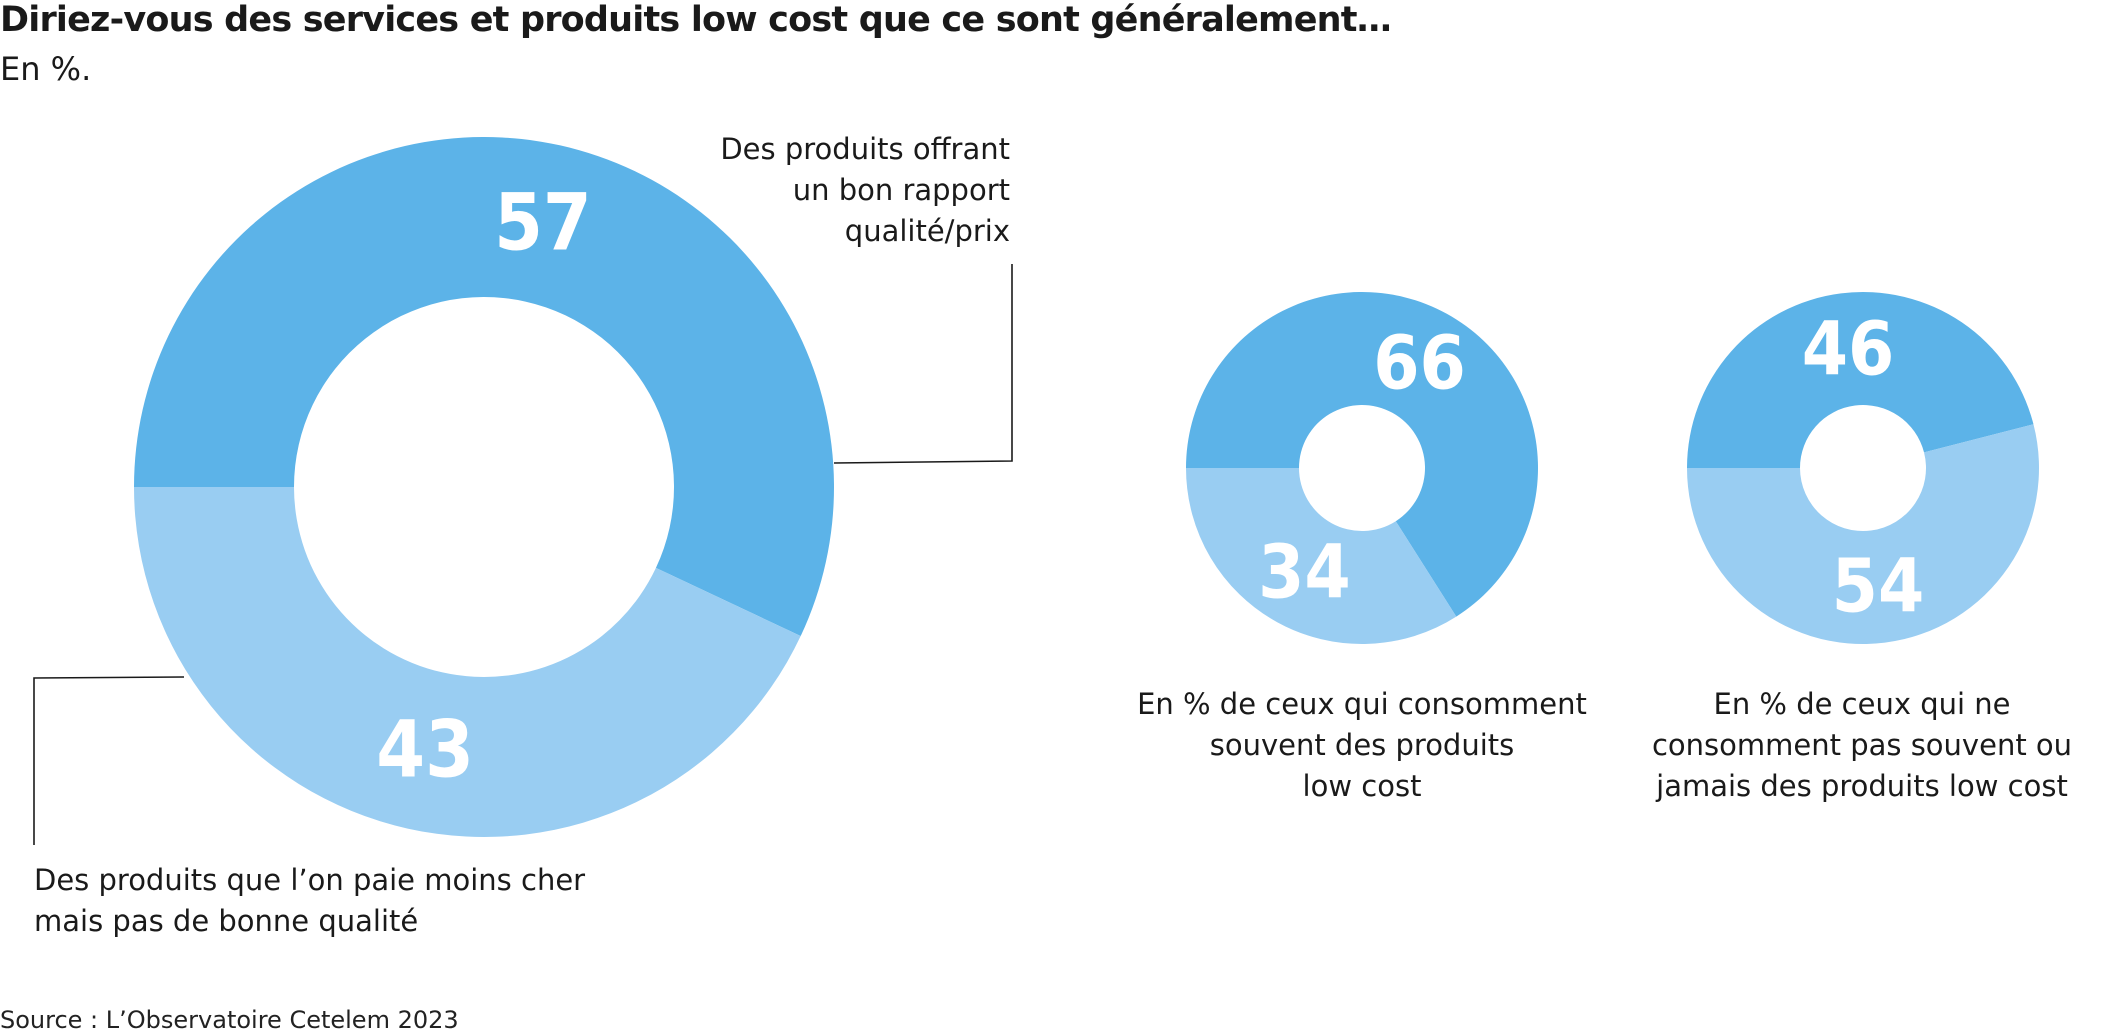 The width and height of the screenshot is (2125, 1035). I want to click on value-label-cheap-bad-quality: 34, so click(1304, 573).